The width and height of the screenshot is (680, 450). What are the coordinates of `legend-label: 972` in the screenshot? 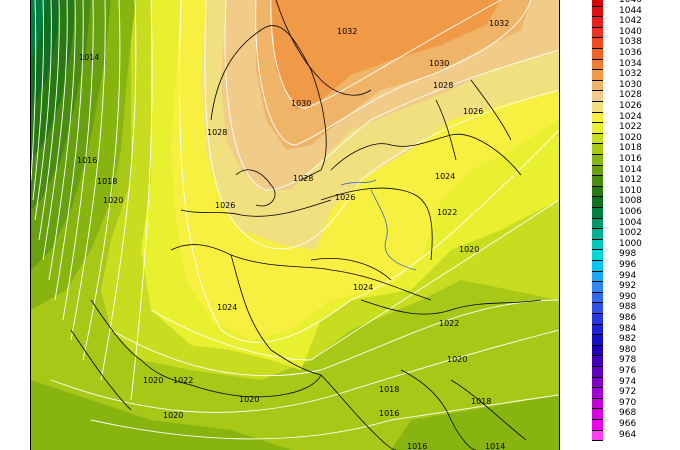 It's located at (628, 392).